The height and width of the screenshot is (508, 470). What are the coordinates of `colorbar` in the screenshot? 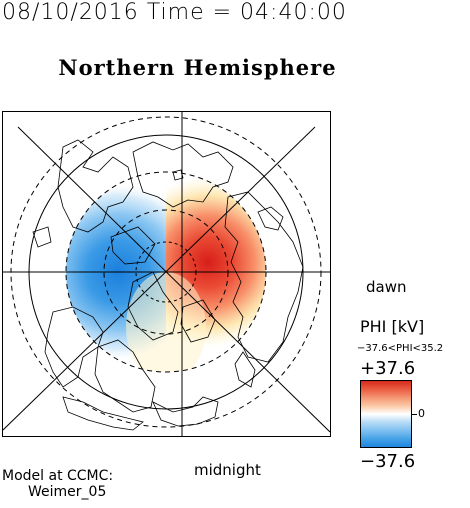 It's located at (386, 414).